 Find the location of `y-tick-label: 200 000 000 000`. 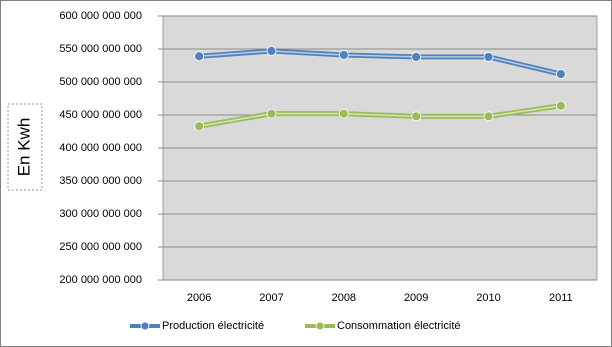

y-tick-label: 200 000 000 000 is located at coordinates (100, 280).